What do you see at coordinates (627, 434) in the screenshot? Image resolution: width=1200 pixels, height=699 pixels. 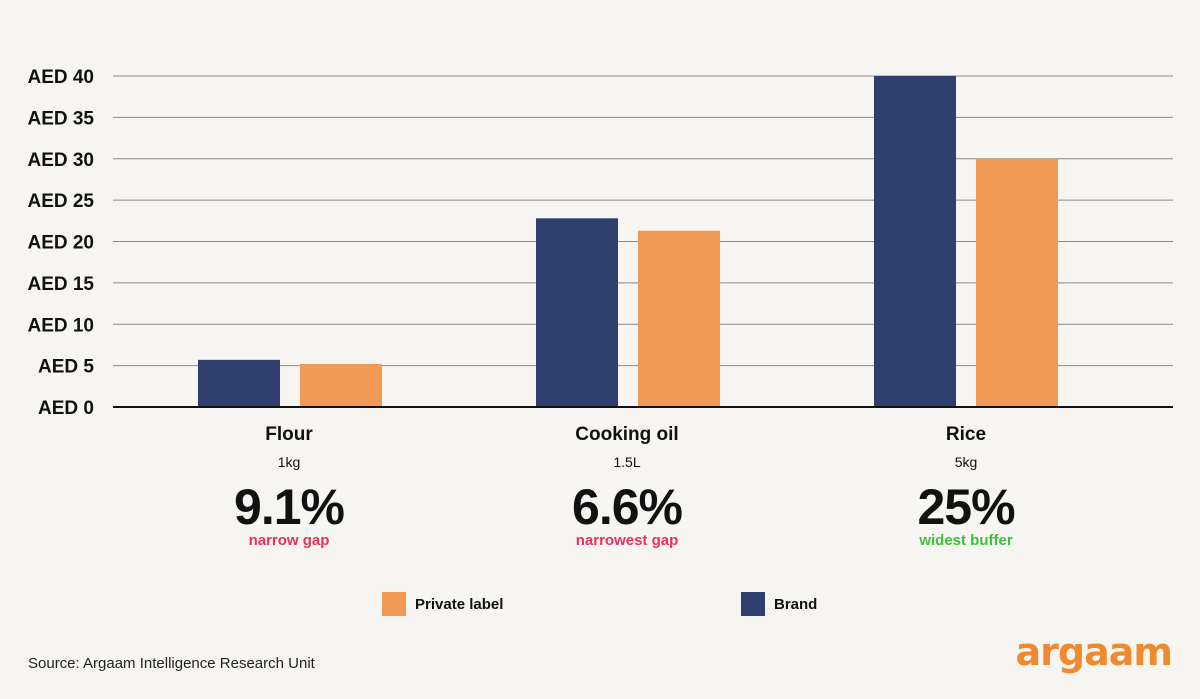 I see `category-name: Cooking oil` at bounding box center [627, 434].